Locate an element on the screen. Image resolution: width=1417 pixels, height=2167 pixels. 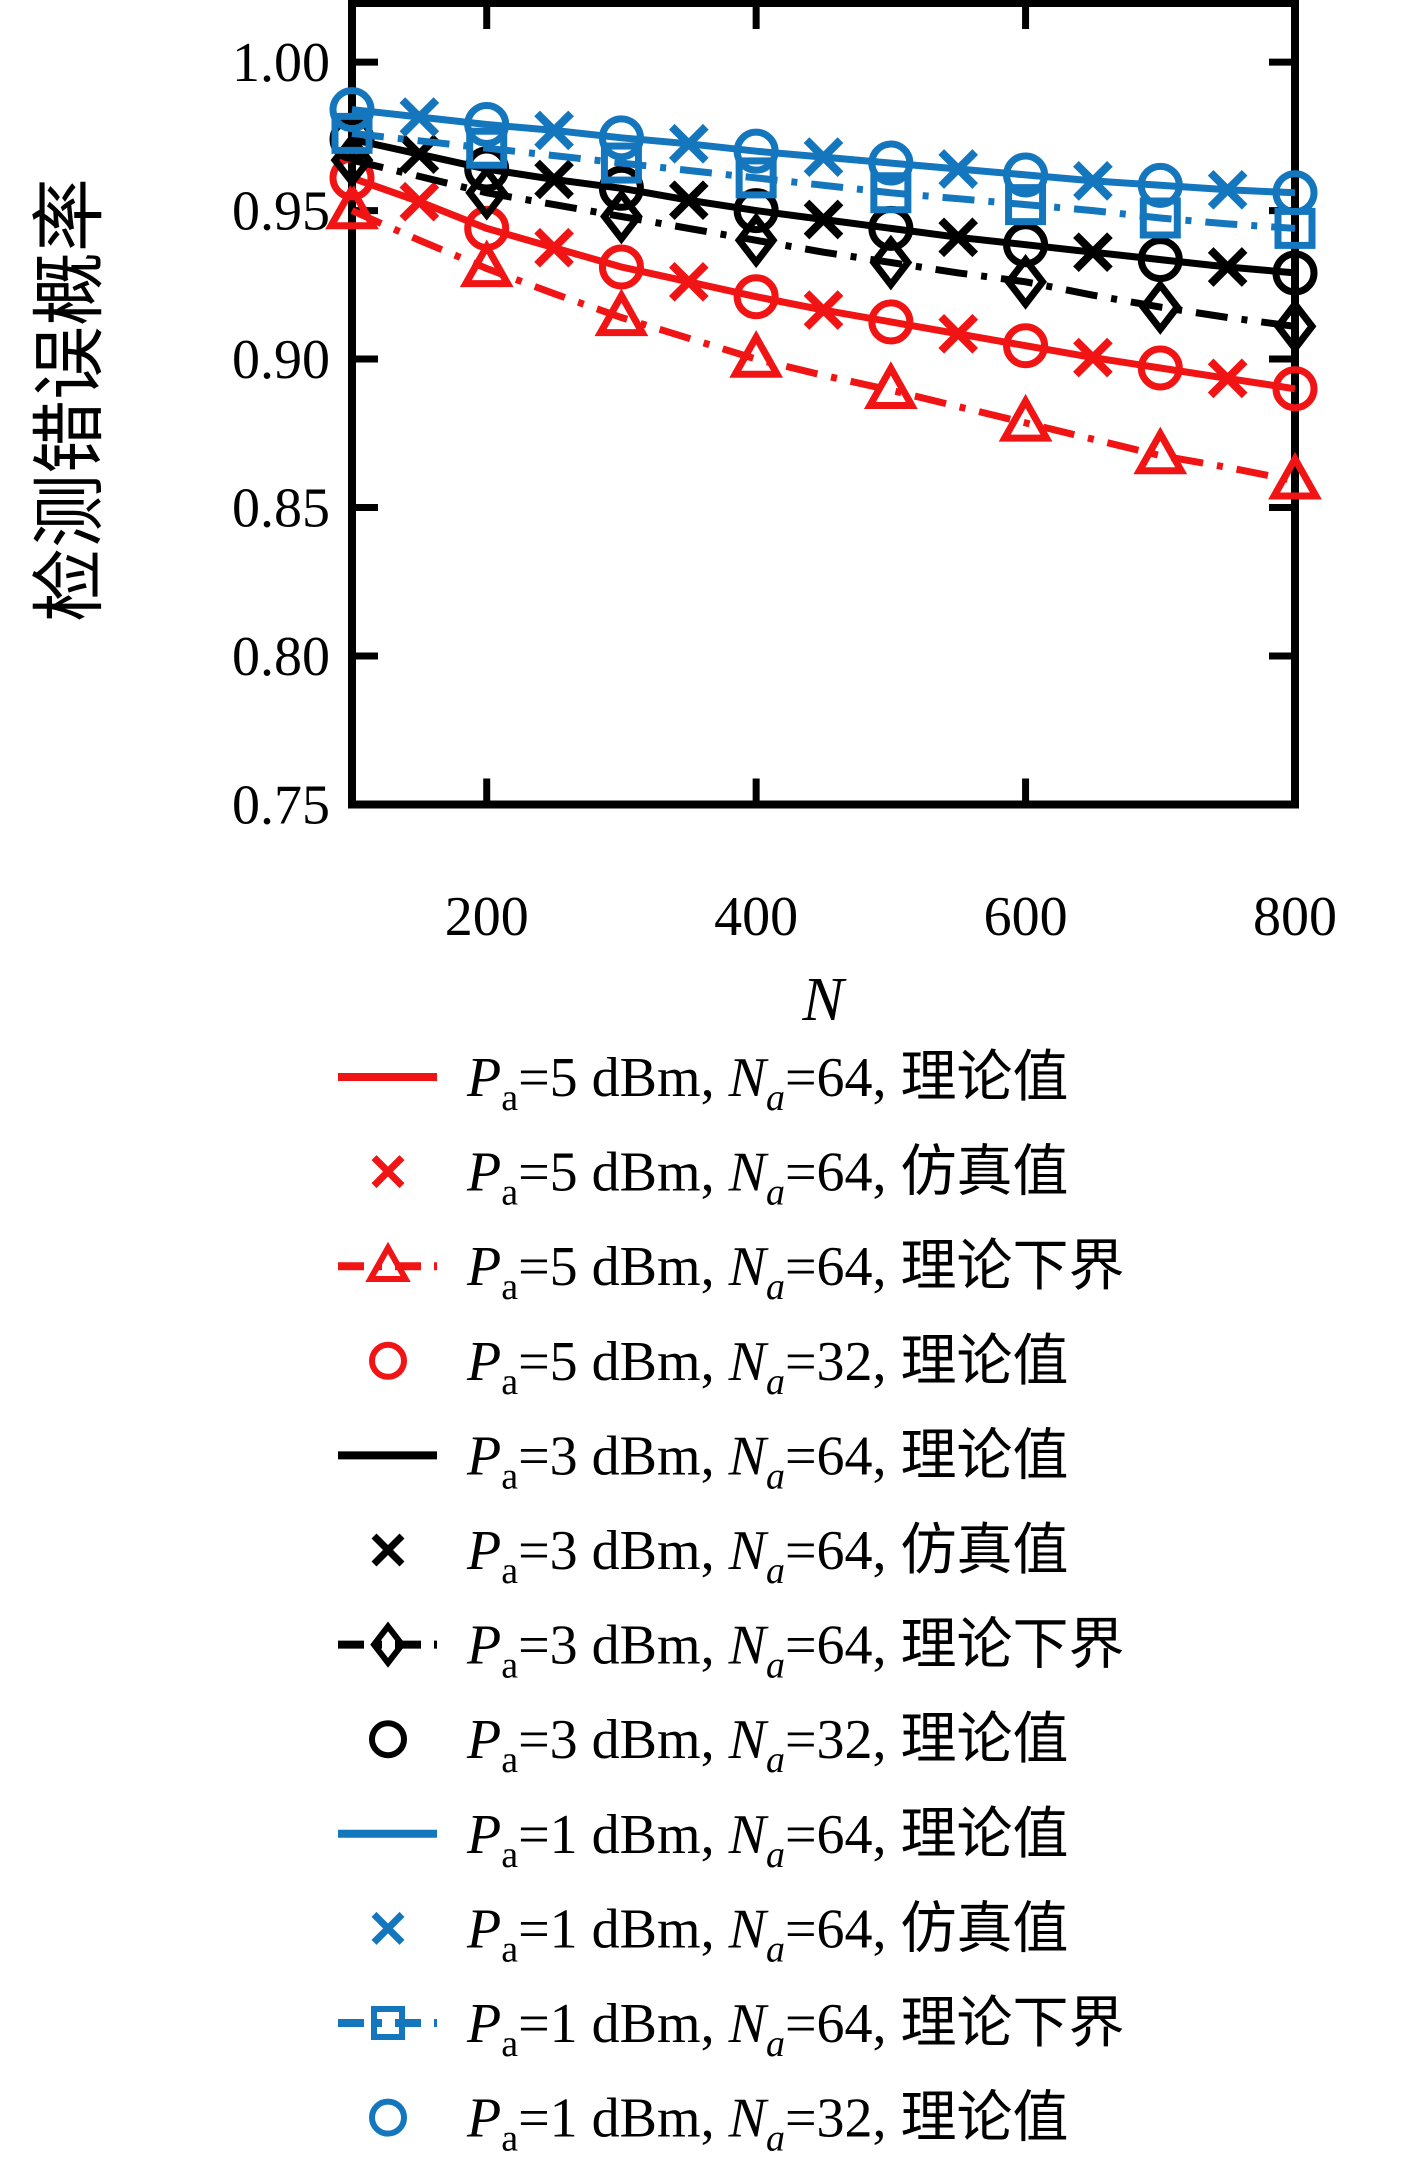
pa3-na64-lower-line is located at coordinates (823, 243).